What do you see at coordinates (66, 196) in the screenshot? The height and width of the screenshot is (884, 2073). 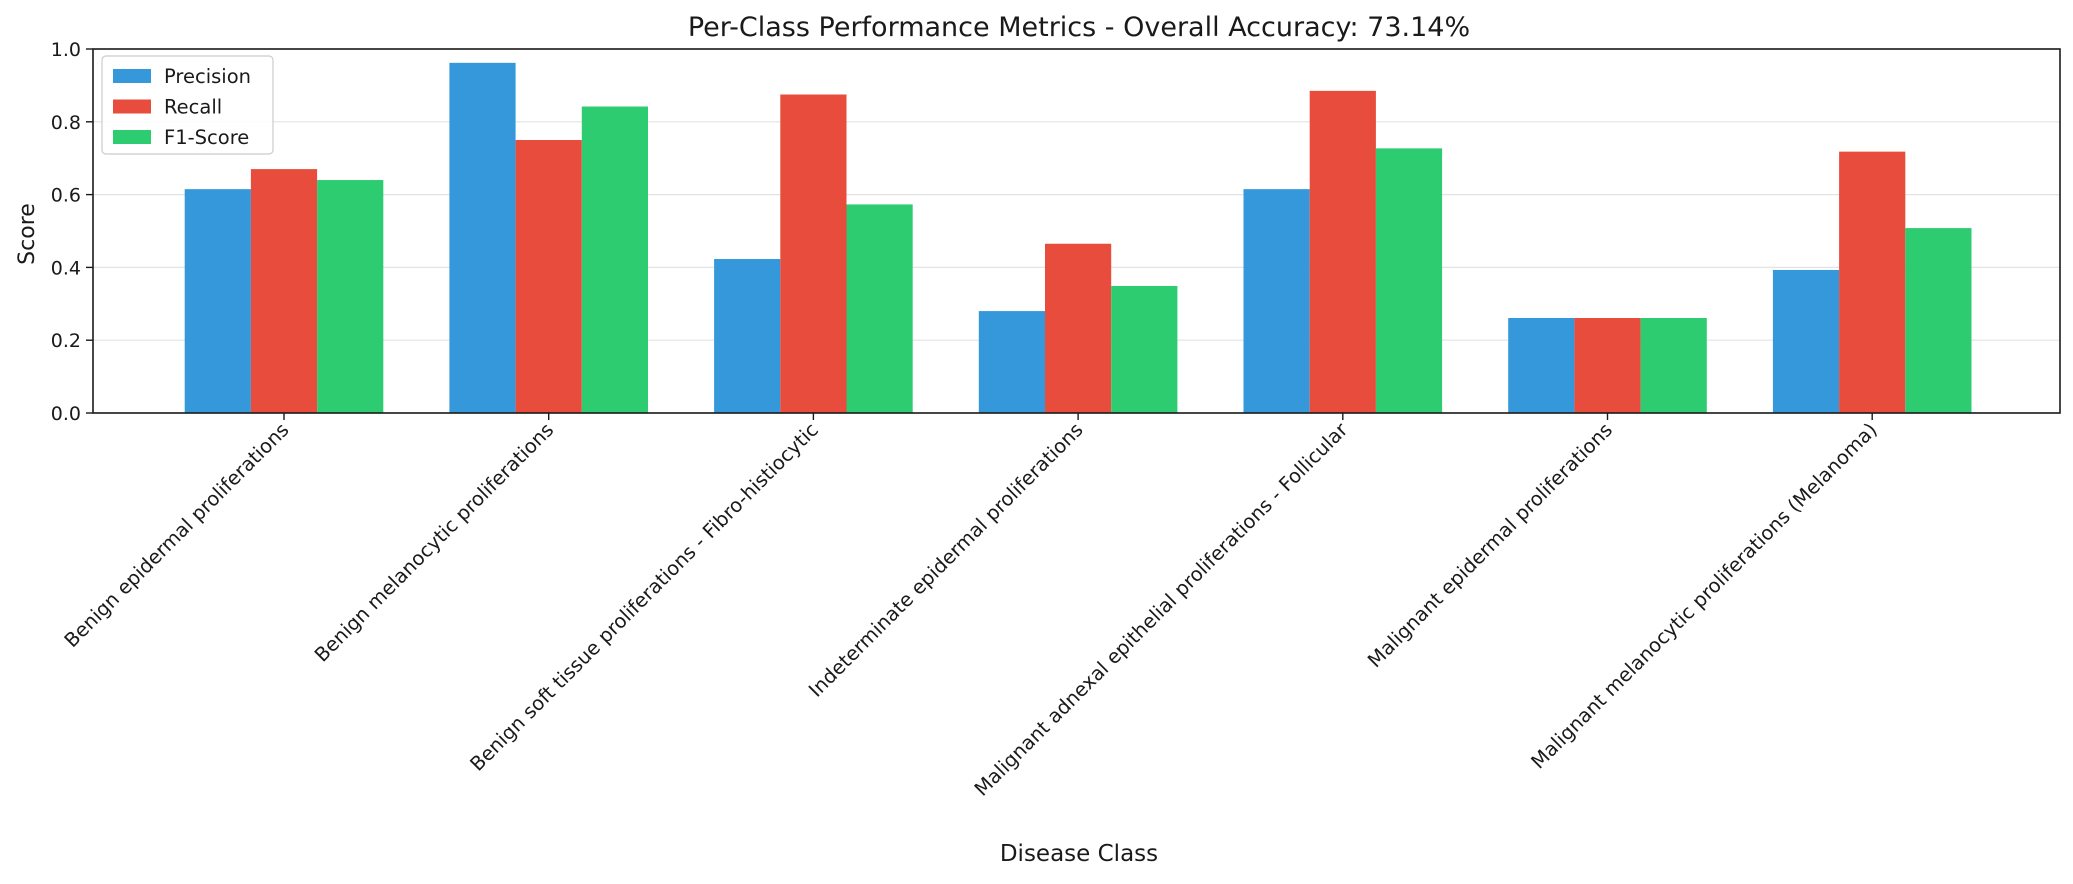 I see `y-tick-label: 0.6` at bounding box center [66, 196].